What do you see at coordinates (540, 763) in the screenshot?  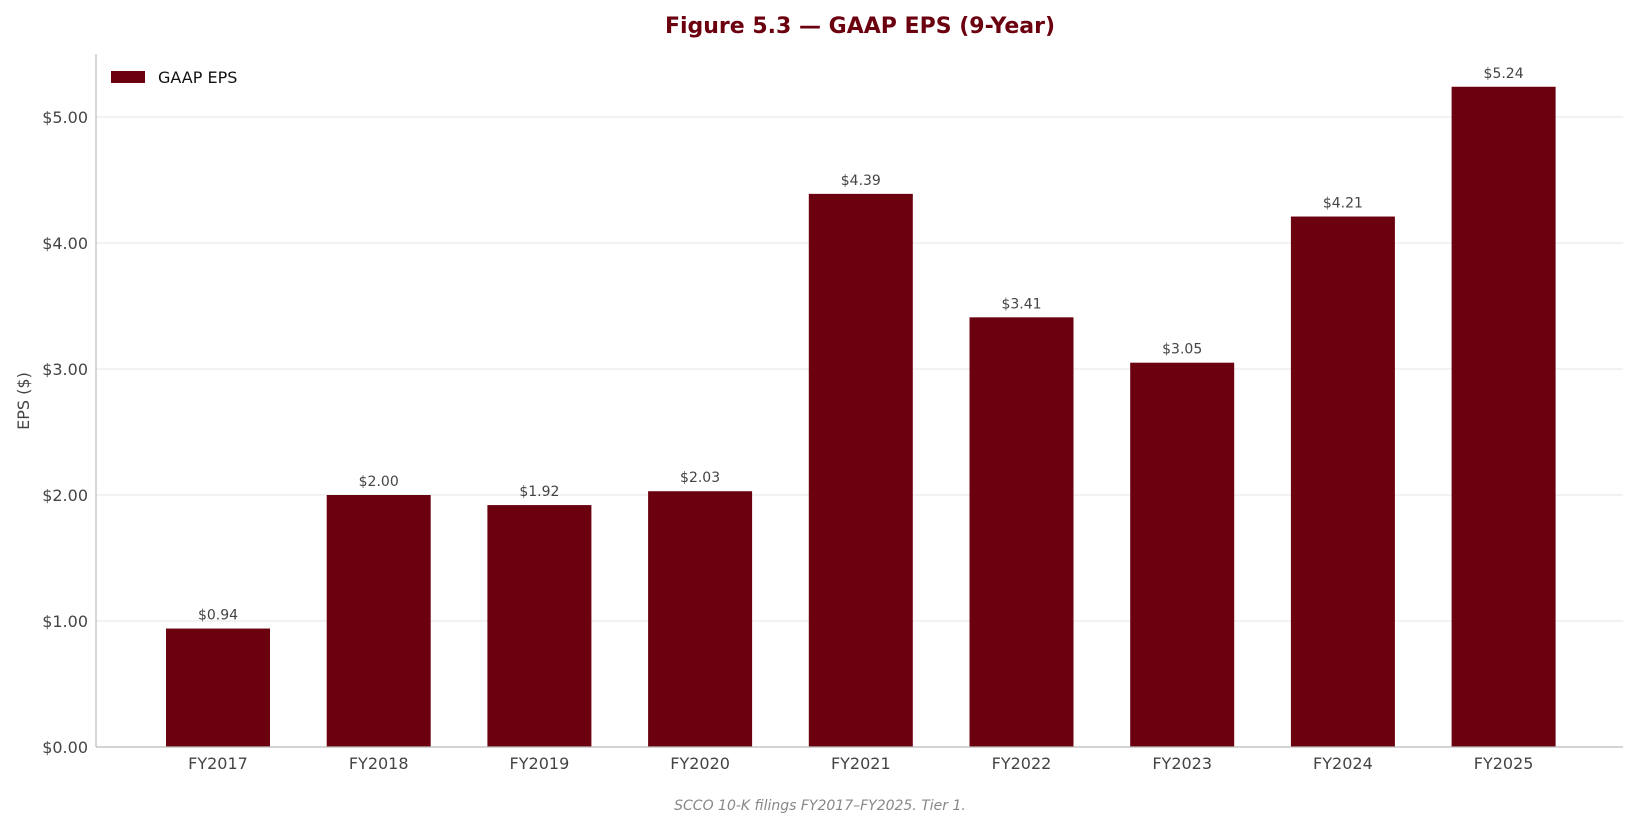 I see `x-tick-label: FY2019` at bounding box center [540, 763].